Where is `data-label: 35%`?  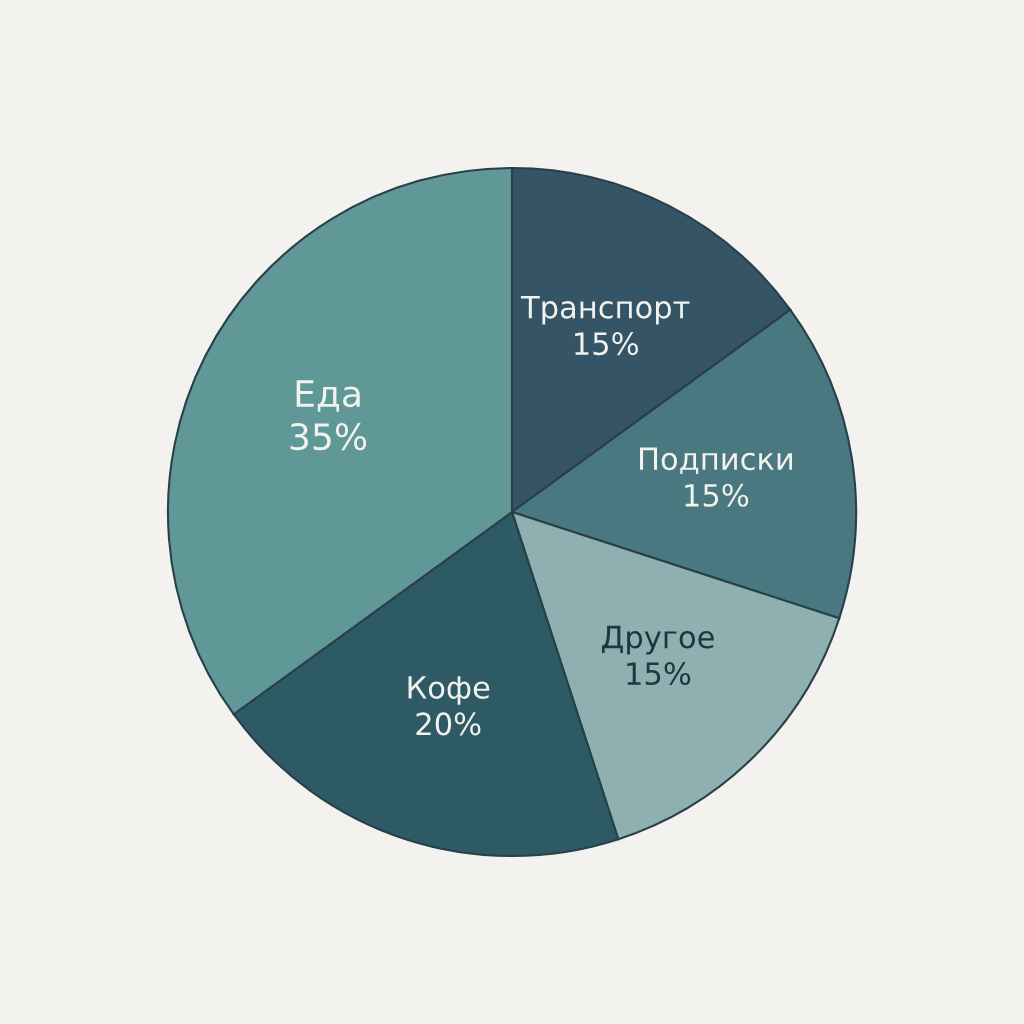 data-label: 35% is located at coordinates (328, 437).